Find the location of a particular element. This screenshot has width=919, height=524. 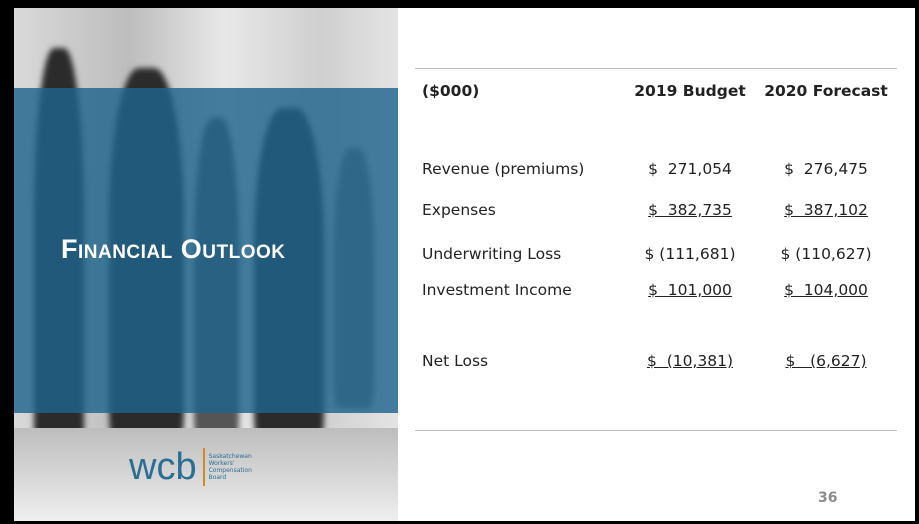

slide-title: Financial Outlook is located at coordinates (173, 249).